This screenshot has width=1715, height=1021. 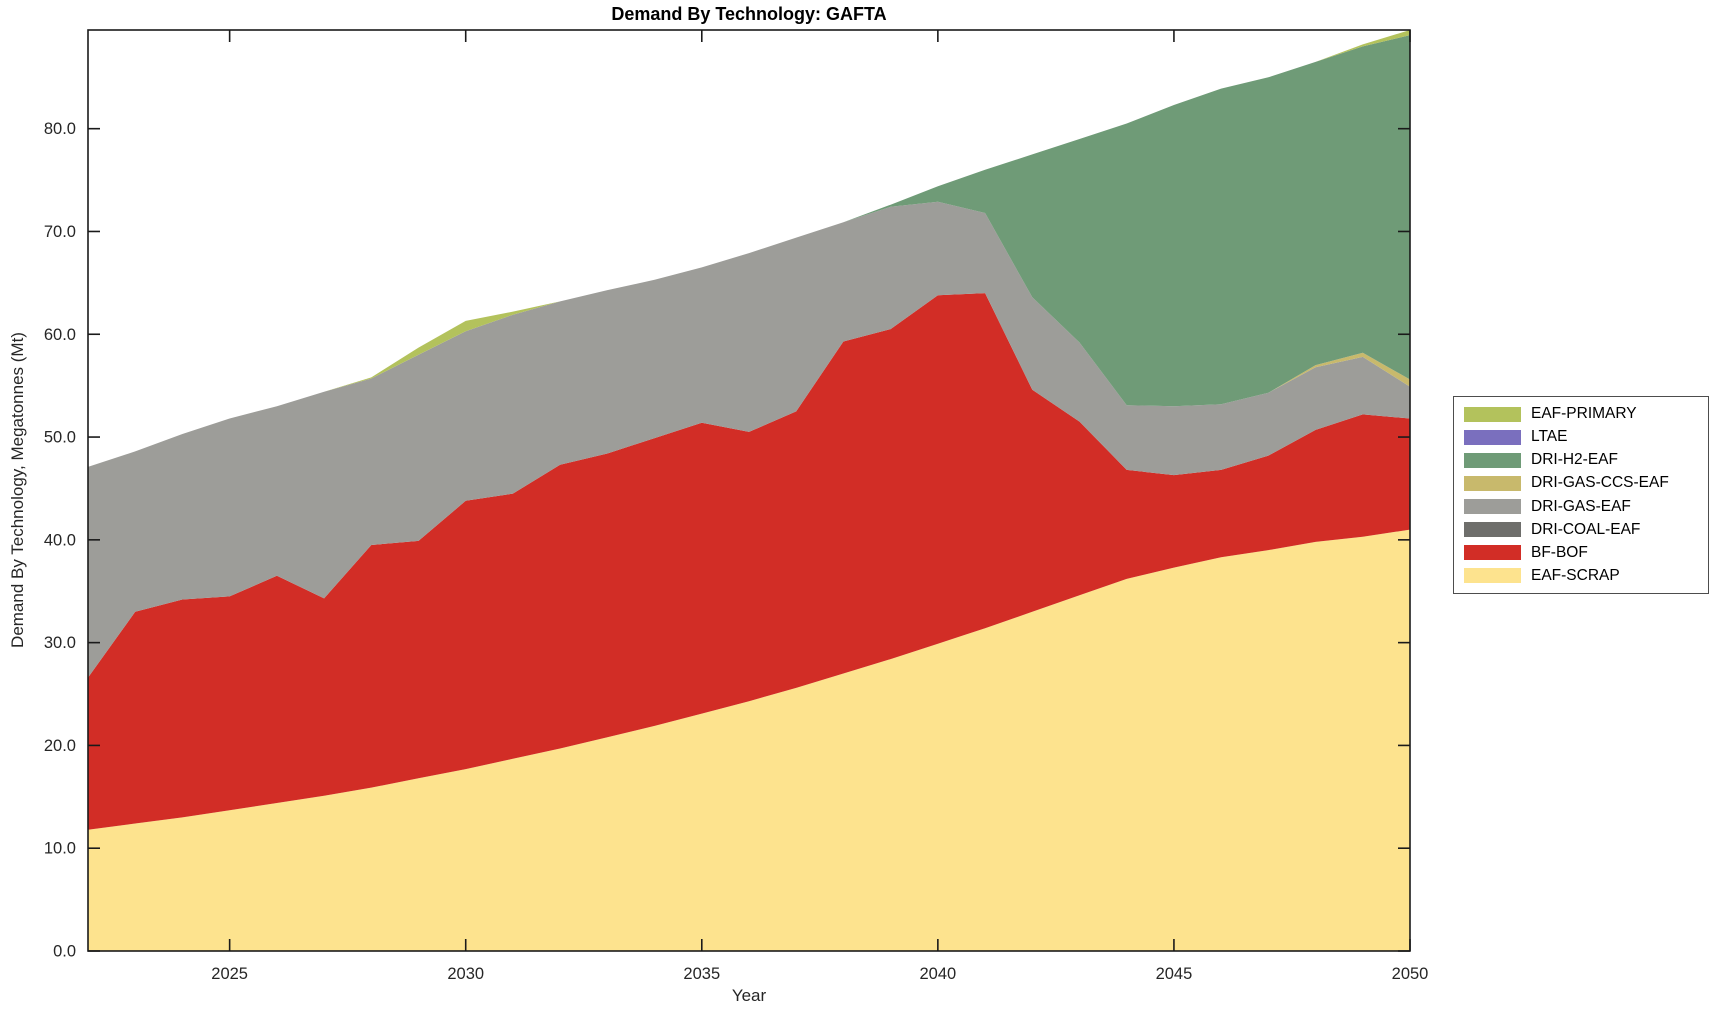 I want to click on legend-label: BF-BOF, so click(x=1559, y=552).